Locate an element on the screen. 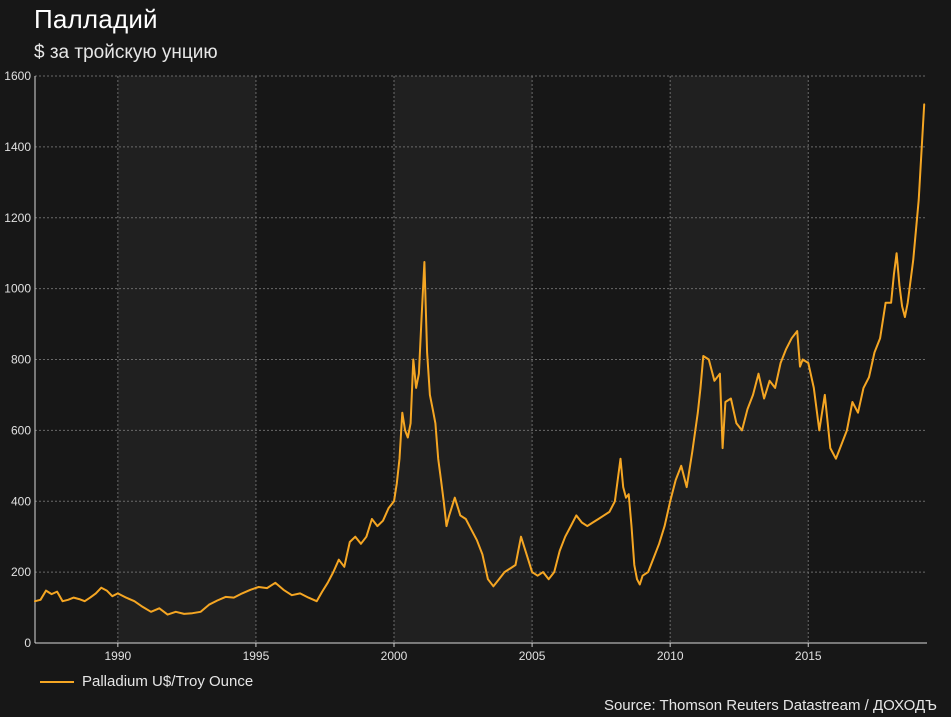  y-tick-label: 800 is located at coordinates (21, 360).